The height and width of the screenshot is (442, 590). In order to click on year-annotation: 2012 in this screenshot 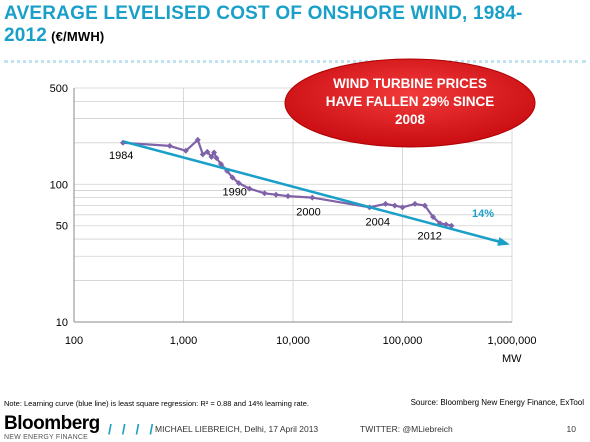, I will do `click(429, 237)`.